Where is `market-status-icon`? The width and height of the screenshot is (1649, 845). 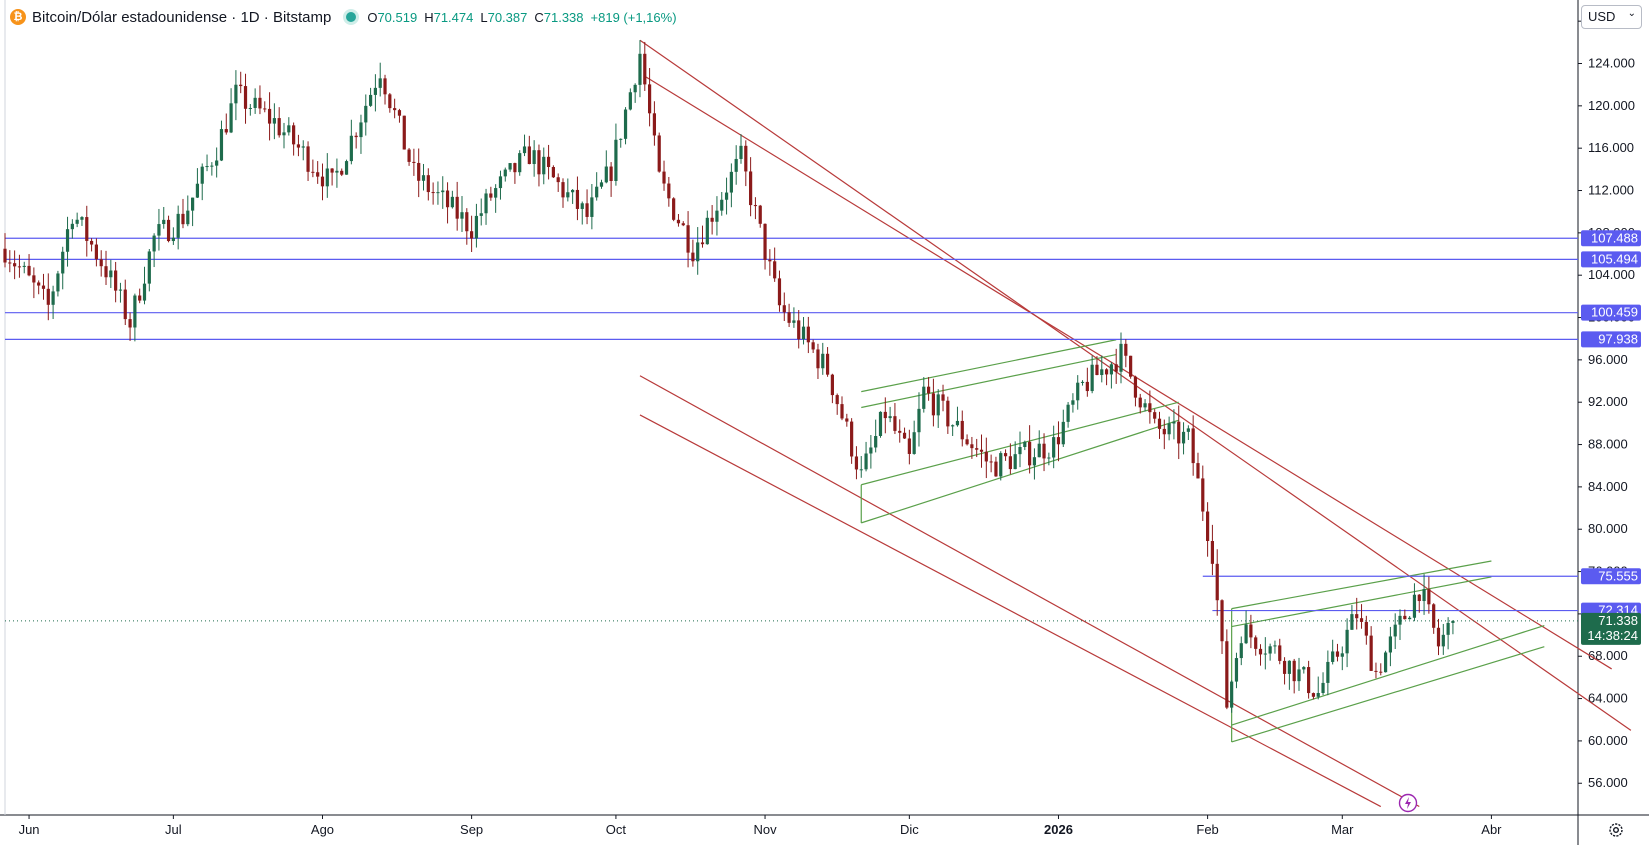
market-status-icon is located at coordinates (351, 17).